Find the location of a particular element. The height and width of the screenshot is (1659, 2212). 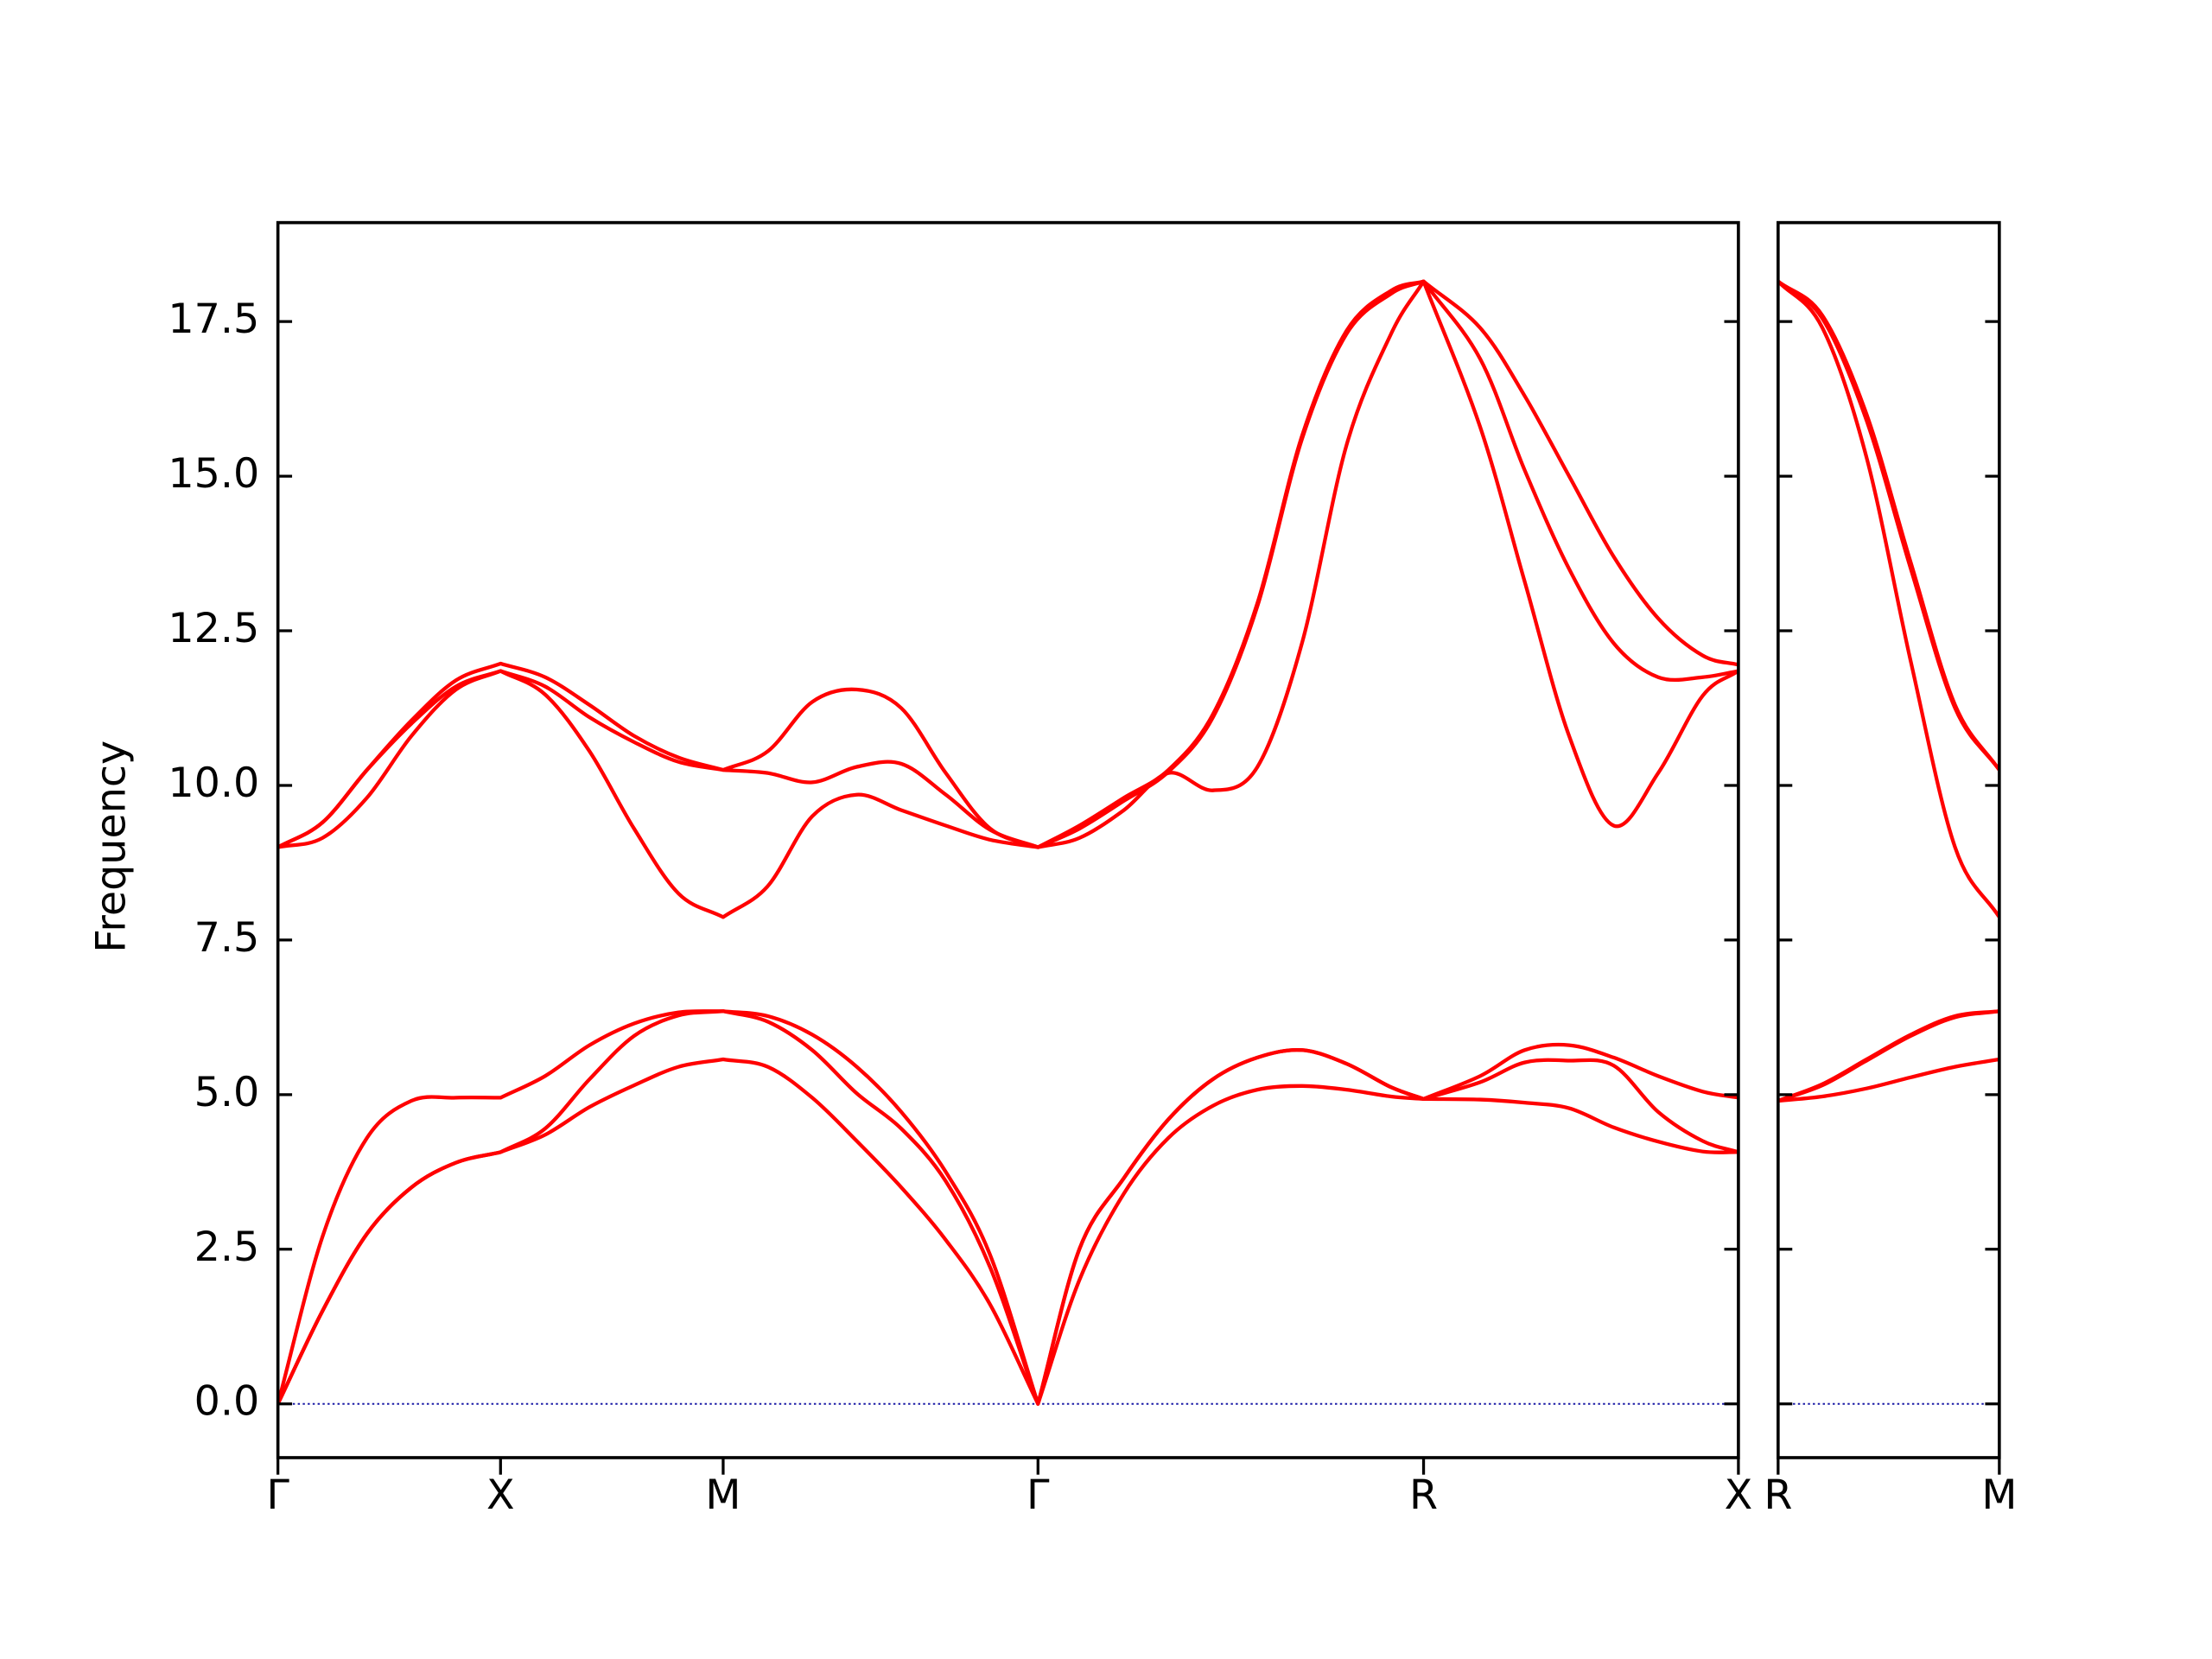

y-tick-label: 7.5 is located at coordinates (227, 938).